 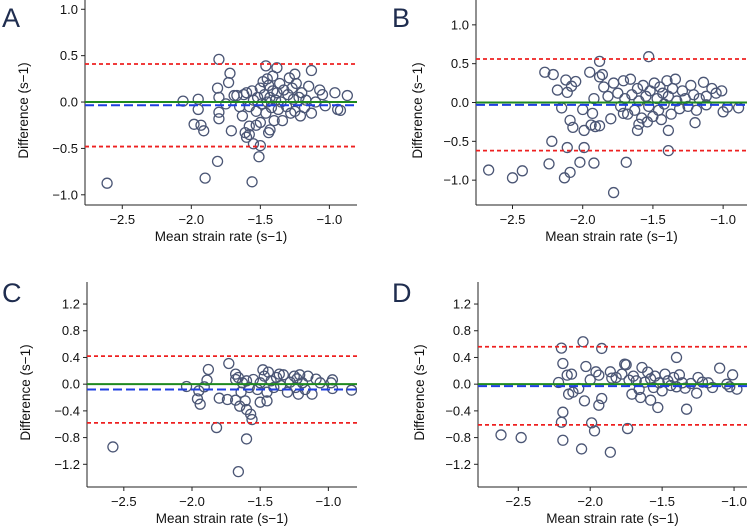 I want to click on y-tick-label: 1.0, so click(x=69, y=9).